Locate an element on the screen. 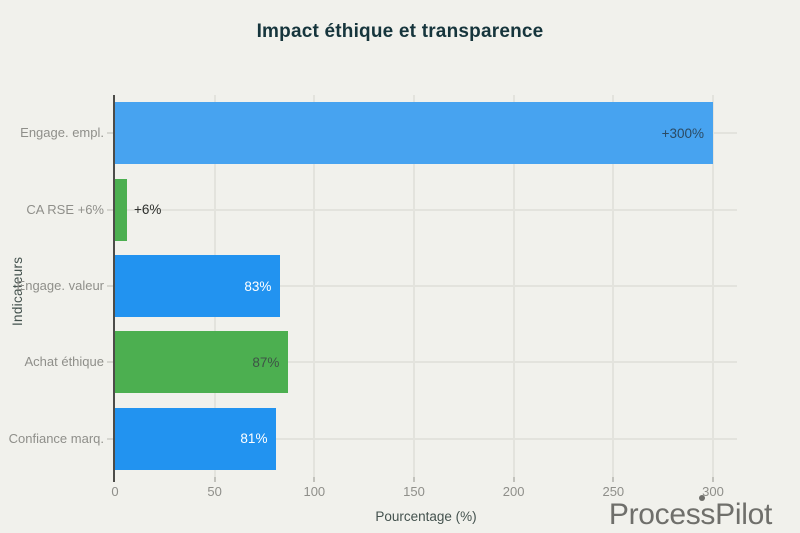 Image resolution: width=800 pixels, height=533 pixels. x-tick-label: 150 is located at coordinates (414, 491).